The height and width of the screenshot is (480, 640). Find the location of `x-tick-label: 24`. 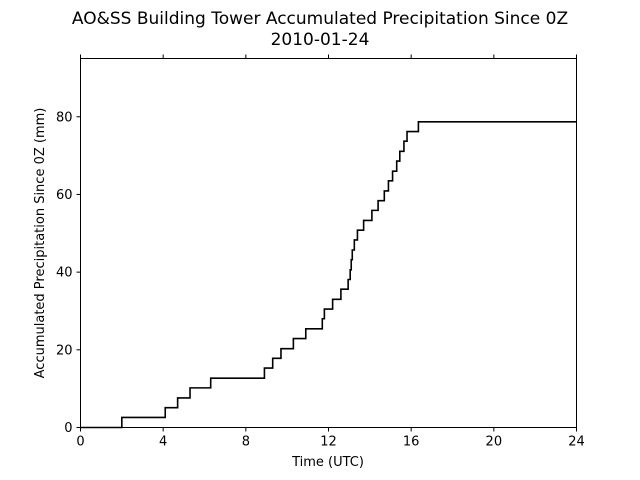

x-tick-label: 24 is located at coordinates (576, 442).